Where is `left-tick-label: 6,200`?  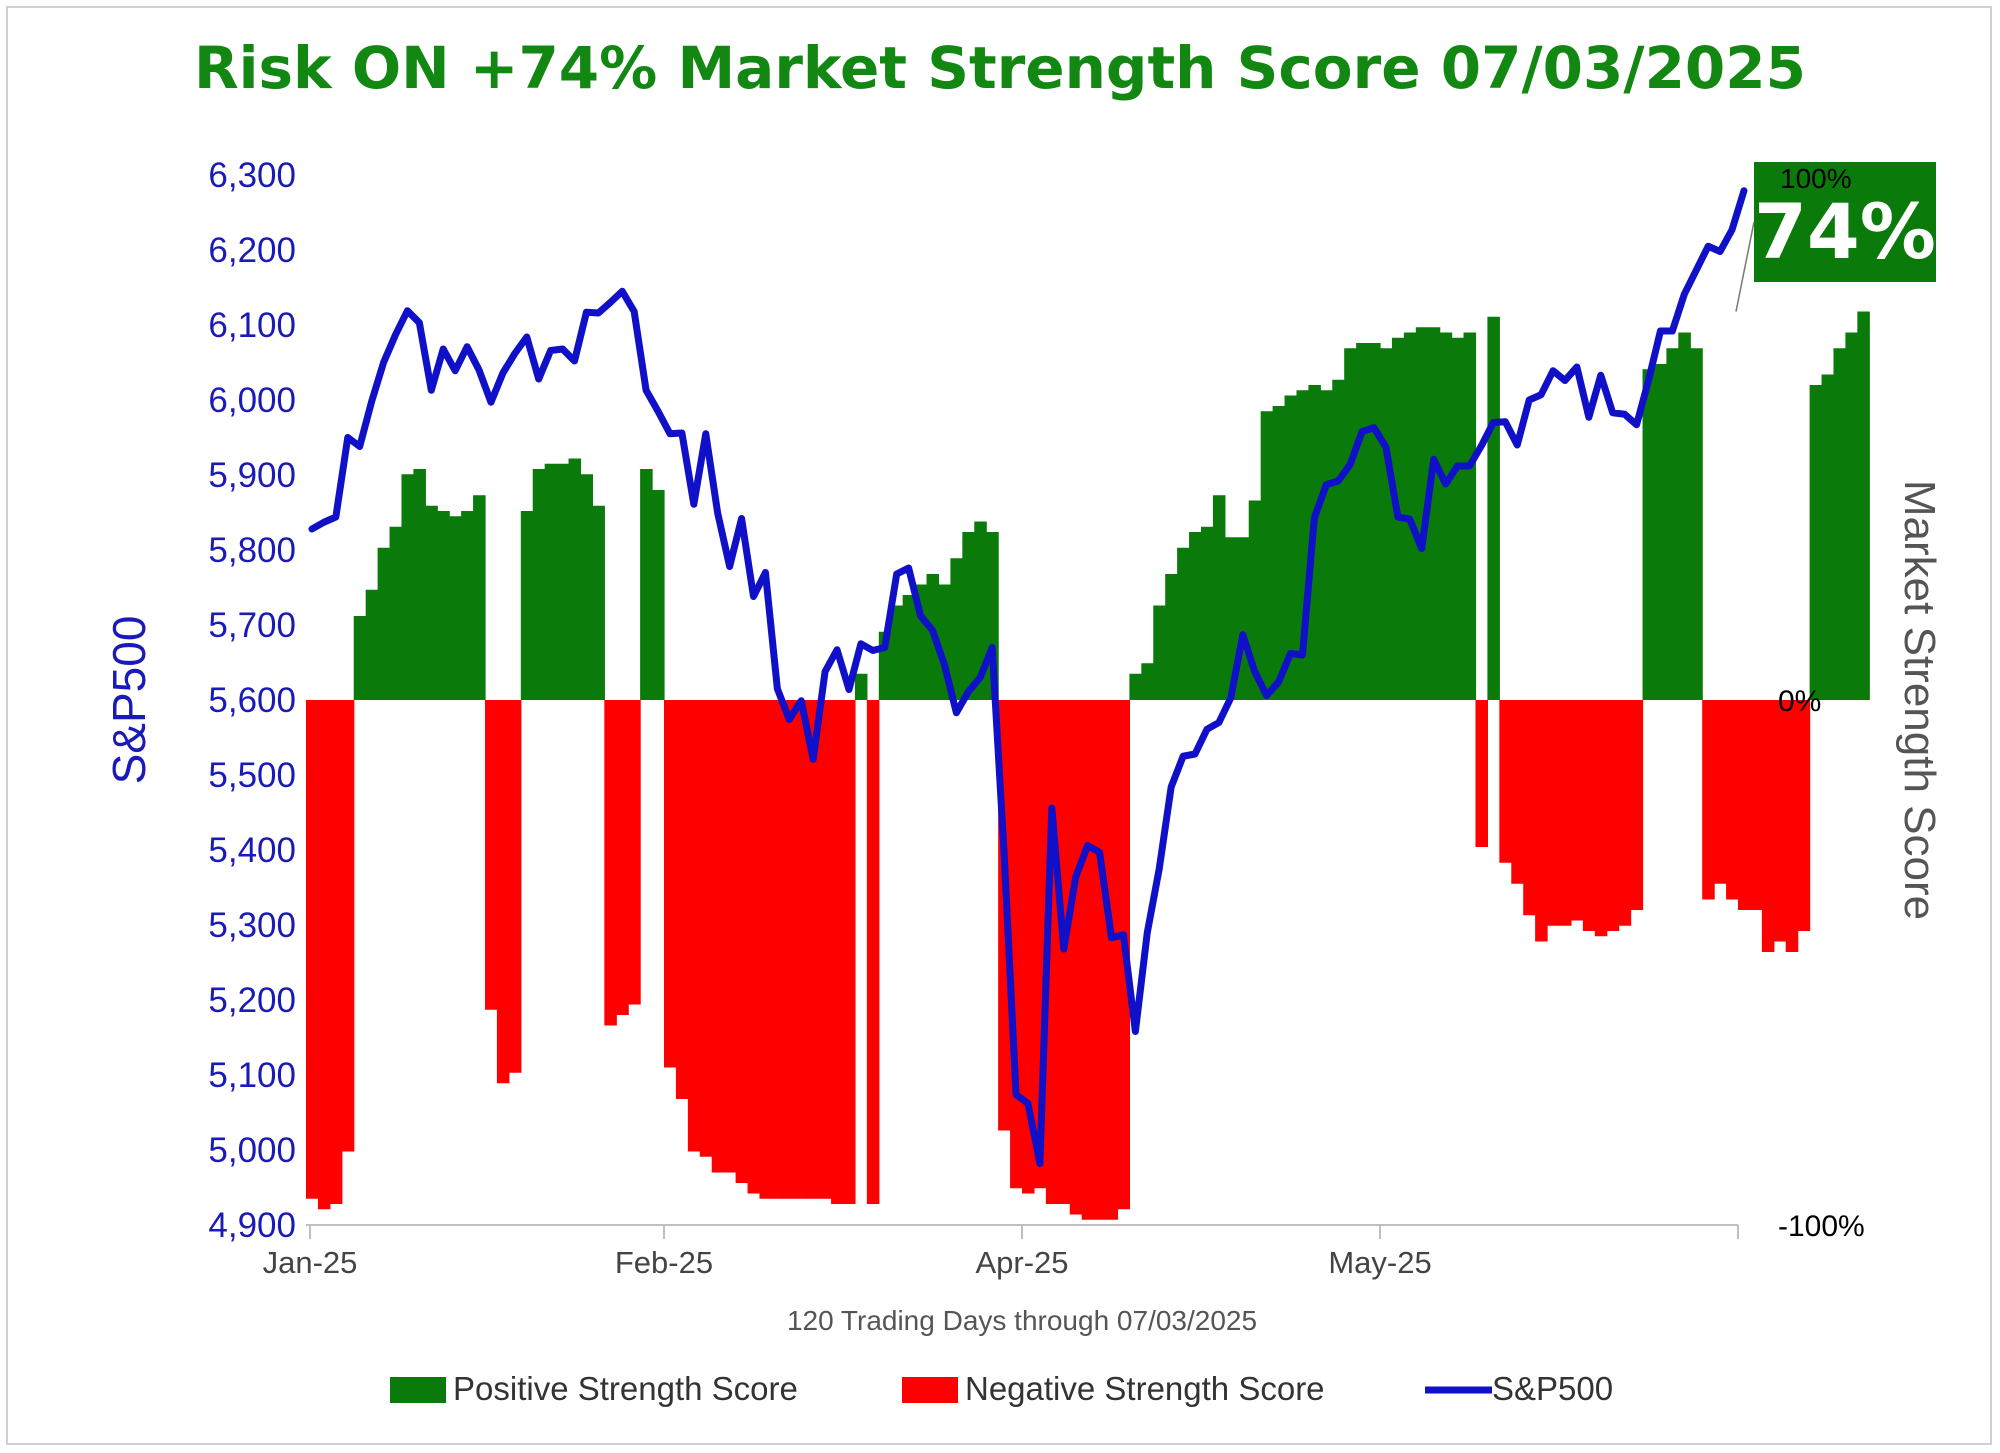
left-tick-label: 6,200 is located at coordinates (252, 250).